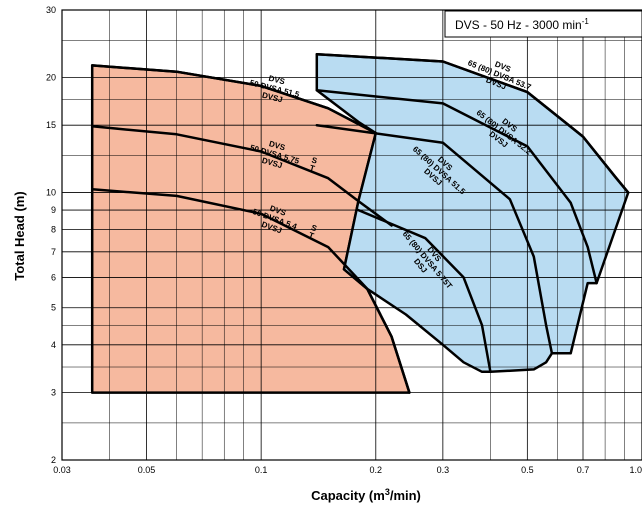  What do you see at coordinates (51, 193) in the screenshot?
I see `y-tick-label: 10` at bounding box center [51, 193].